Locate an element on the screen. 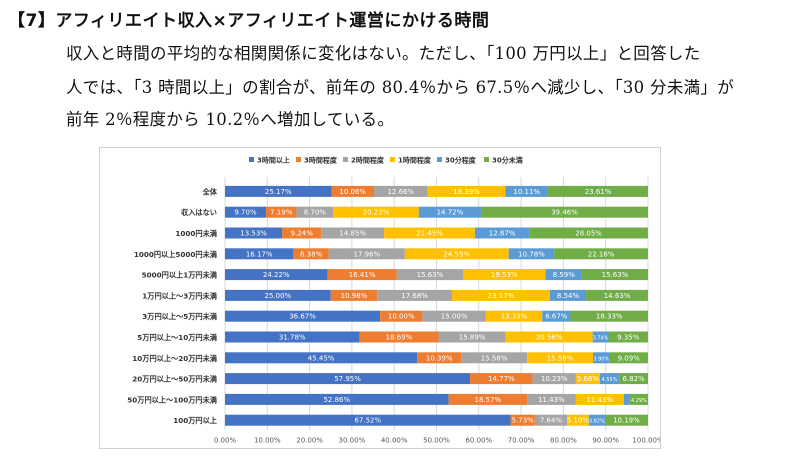  data-label: 67.52% is located at coordinates (367, 421).